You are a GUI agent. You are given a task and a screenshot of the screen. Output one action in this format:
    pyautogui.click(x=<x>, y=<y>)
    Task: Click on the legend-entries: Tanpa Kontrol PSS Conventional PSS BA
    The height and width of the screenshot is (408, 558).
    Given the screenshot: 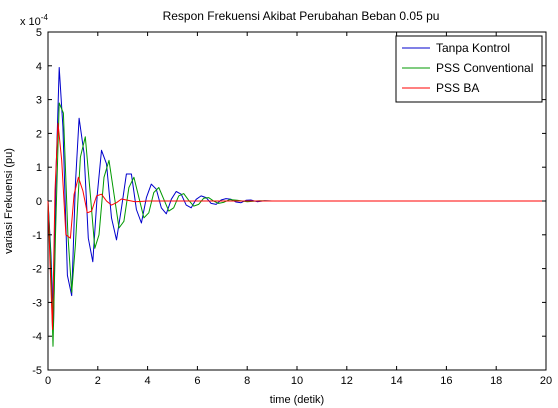 What is the action you would take?
    pyautogui.click(x=467, y=68)
    